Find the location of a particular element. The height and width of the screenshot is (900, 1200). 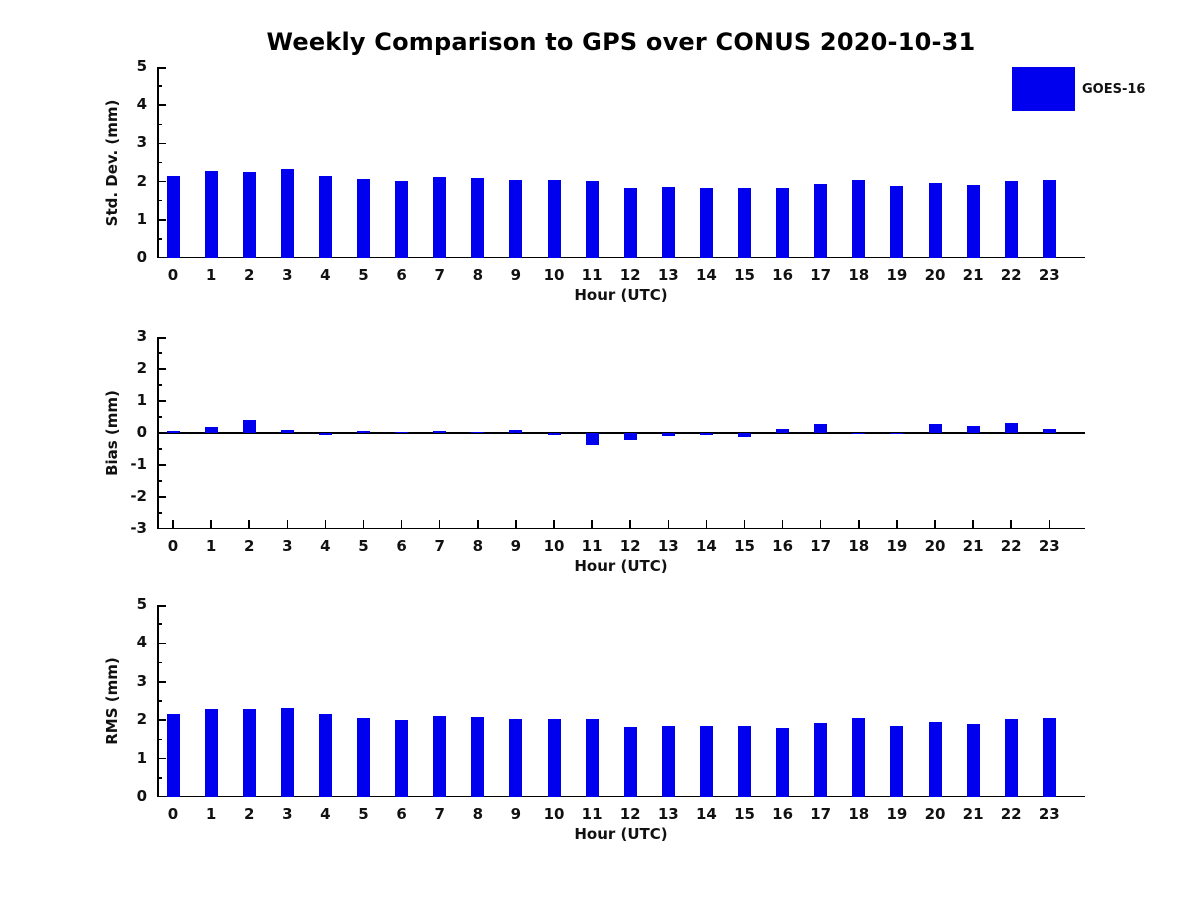

x-tick-label: 2 is located at coordinates (249, 546).